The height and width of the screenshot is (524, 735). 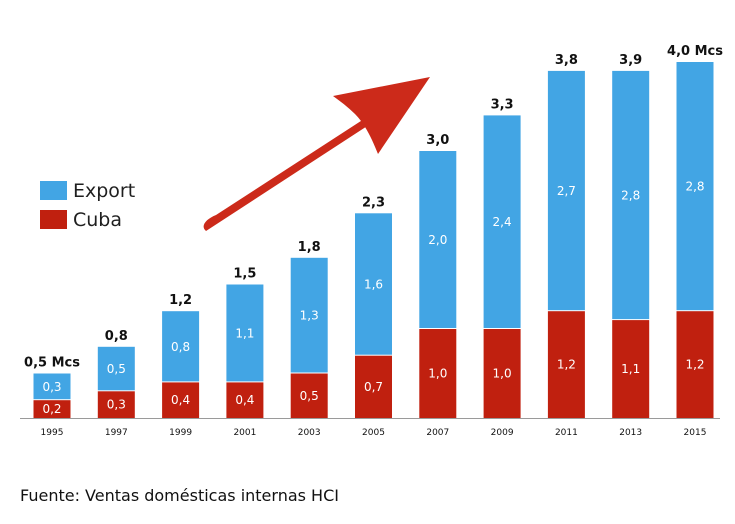 What do you see at coordinates (309, 433) in the screenshot?
I see `x-tick-2003: 2003` at bounding box center [309, 433].